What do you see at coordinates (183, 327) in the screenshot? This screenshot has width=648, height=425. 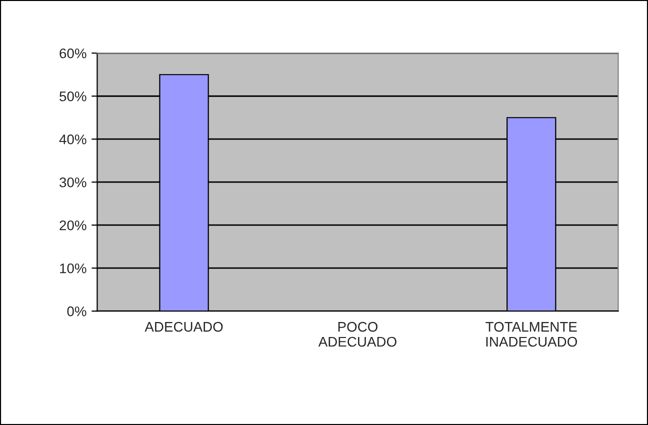 I see `x-tick-label: ADECUADO` at bounding box center [183, 327].